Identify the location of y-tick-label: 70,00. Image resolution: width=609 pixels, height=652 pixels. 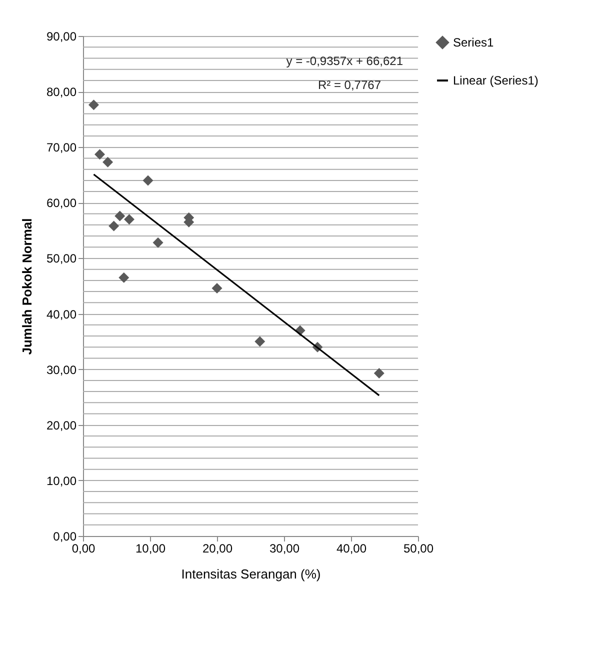
(61, 147).